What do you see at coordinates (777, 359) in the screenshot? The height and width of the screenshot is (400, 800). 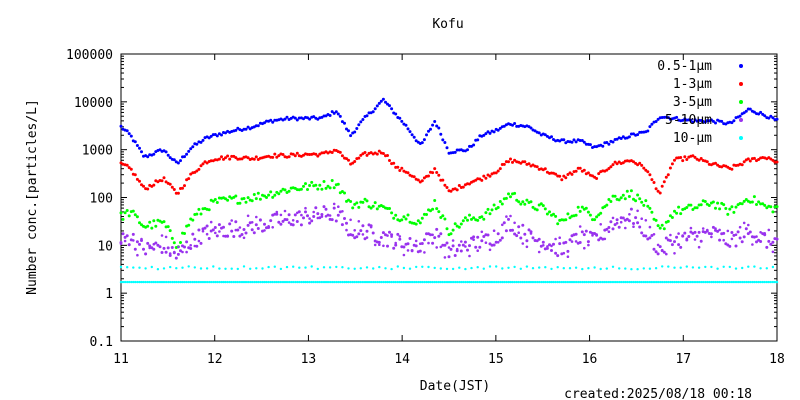 I see `x-tick-label: 18` at bounding box center [777, 359].